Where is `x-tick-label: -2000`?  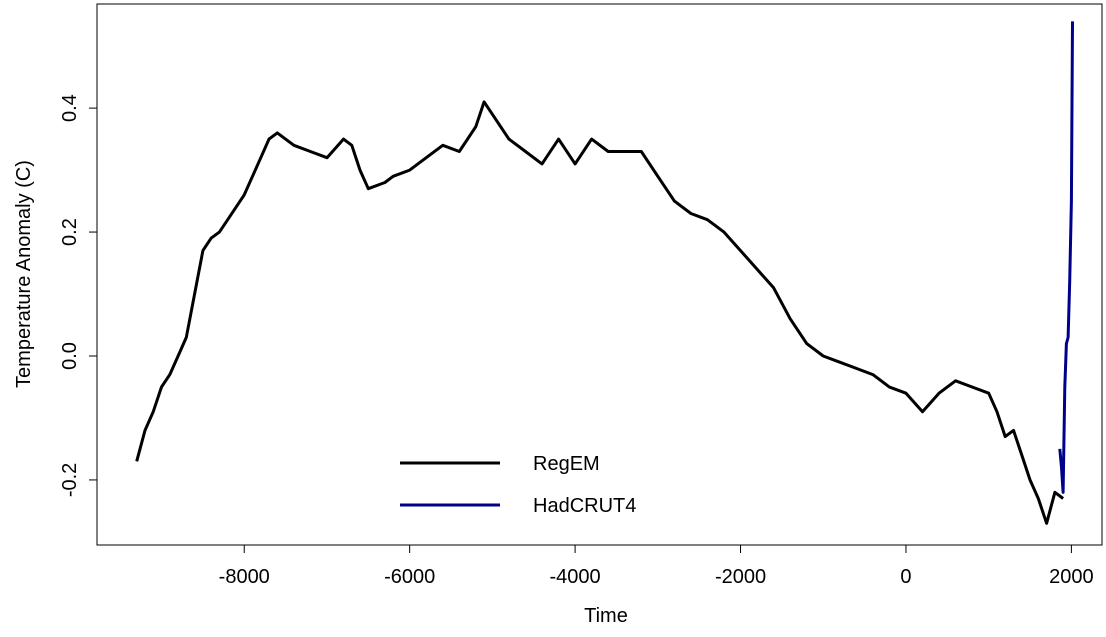 x-tick-label: -2000 is located at coordinates (740, 577).